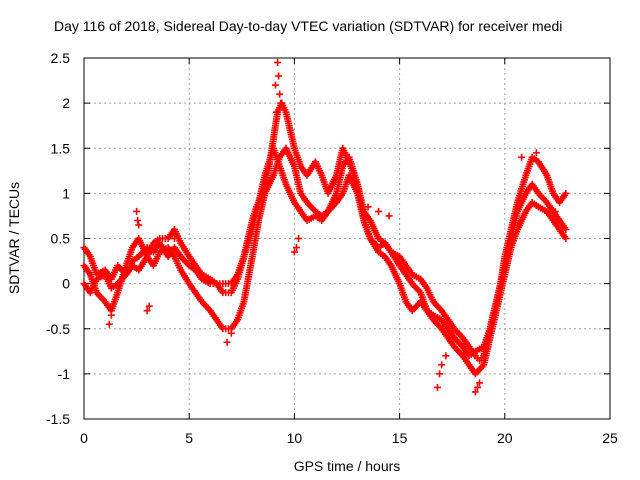 The image size is (640, 480). What do you see at coordinates (84, 438) in the screenshot?
I see `x-tick-label: 0` at bounding box center [84, 438].